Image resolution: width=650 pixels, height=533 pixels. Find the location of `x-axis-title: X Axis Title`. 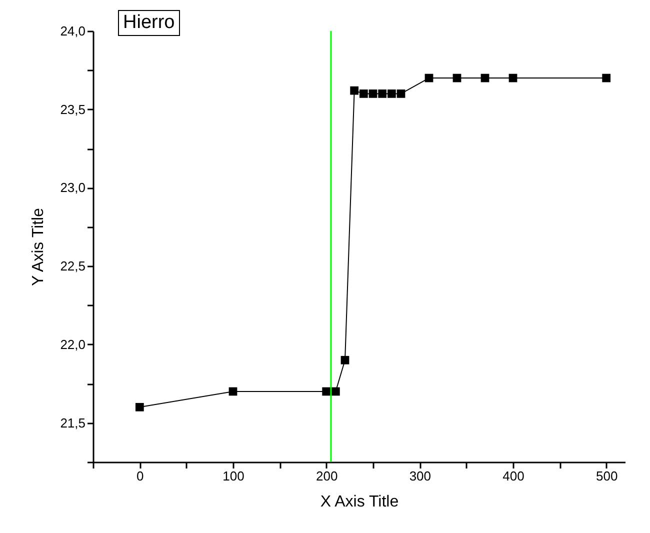

x-axis-title: X Axis Title is located at coordinates (359, 502).